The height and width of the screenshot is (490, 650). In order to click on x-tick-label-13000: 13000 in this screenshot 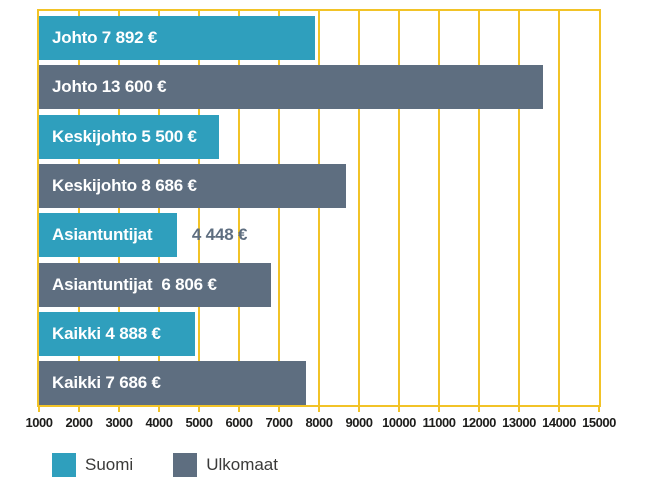, I will do `click(519, 422)`.